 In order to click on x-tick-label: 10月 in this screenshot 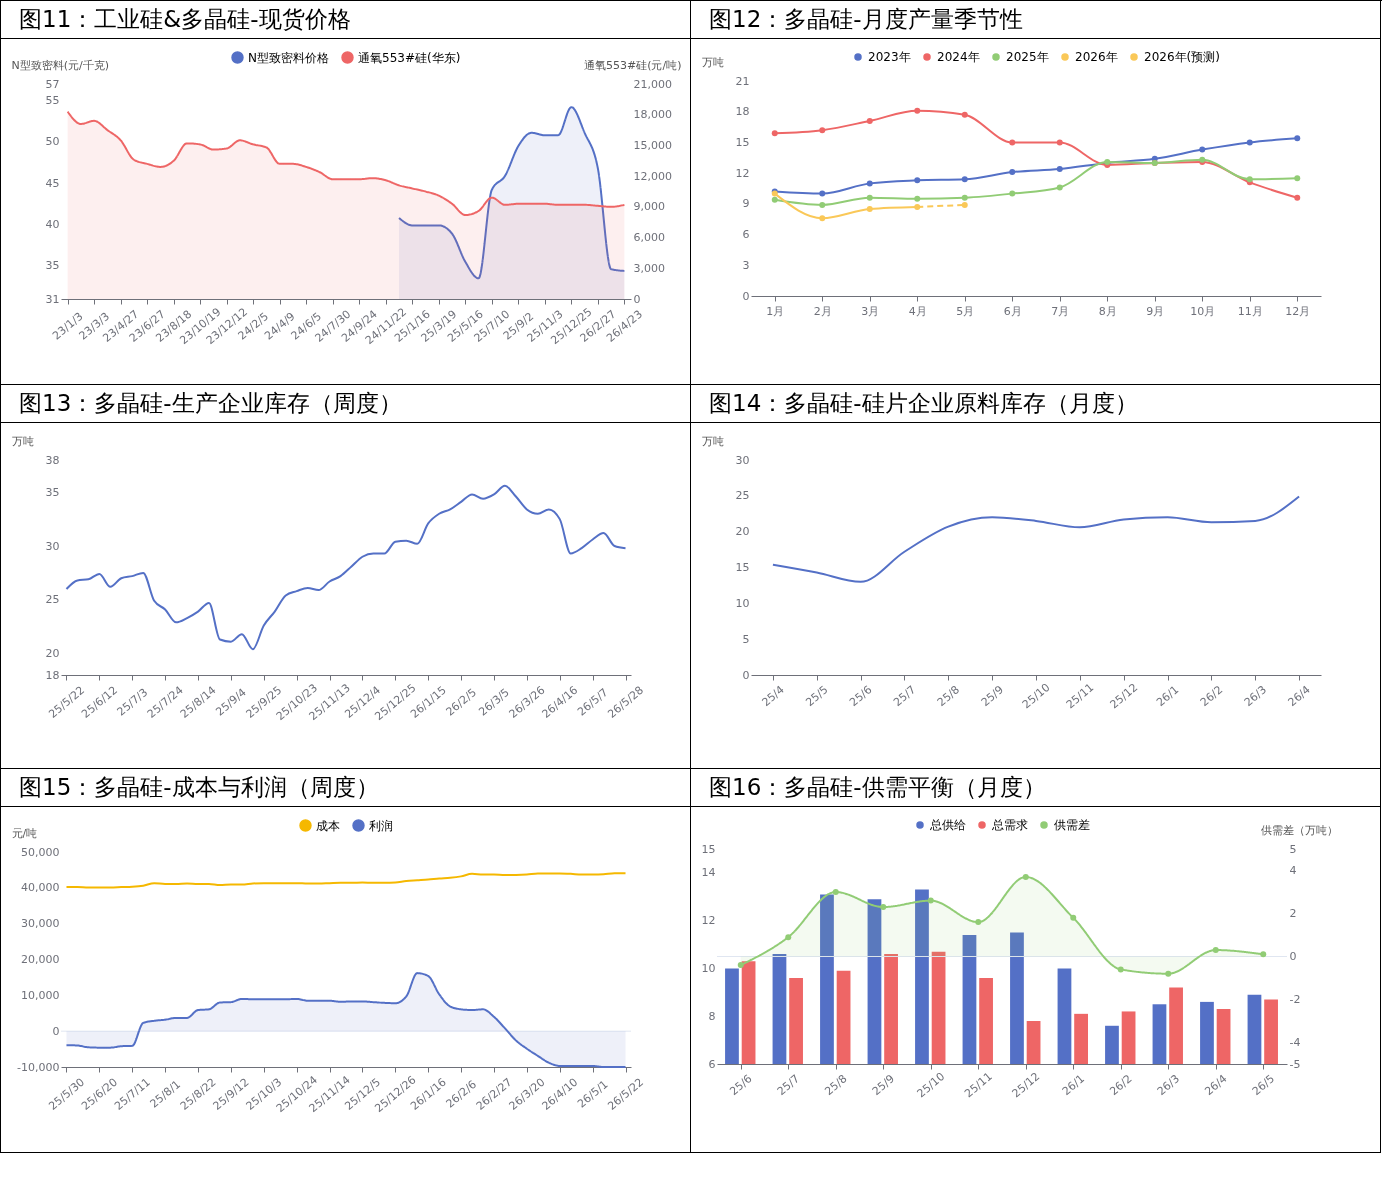, I will do `click(1203, 311)`.